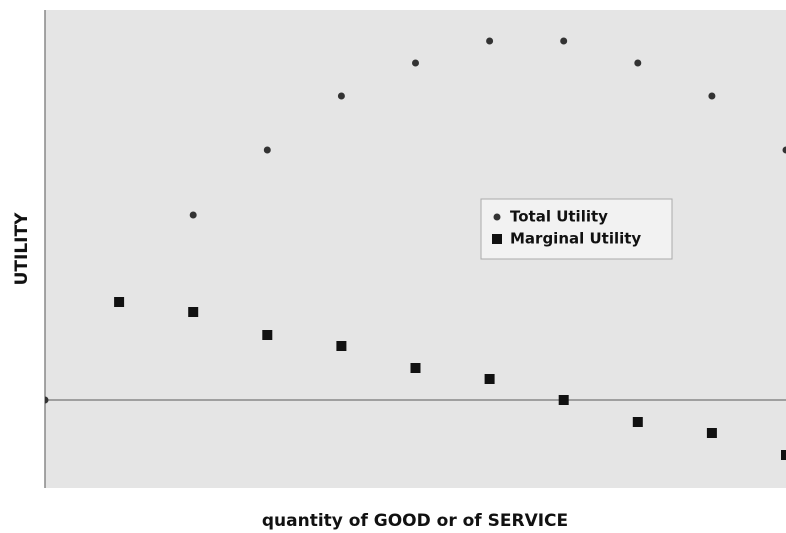 This screenshot has height=533, width=786. I want to click on legend-label: Marginal Utility, so click(575, 239).